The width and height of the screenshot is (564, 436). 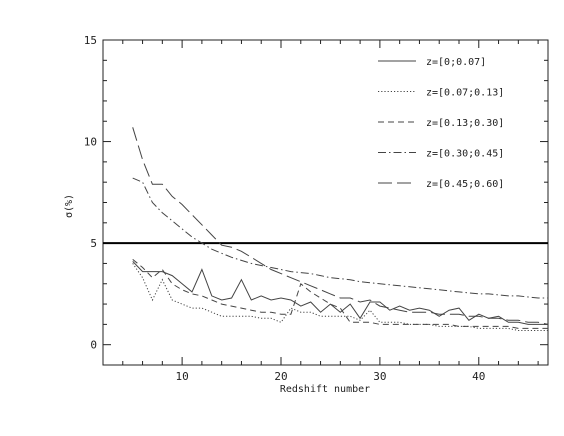 I want to click on x-tick-label: 20, so click(x=280, y=376).